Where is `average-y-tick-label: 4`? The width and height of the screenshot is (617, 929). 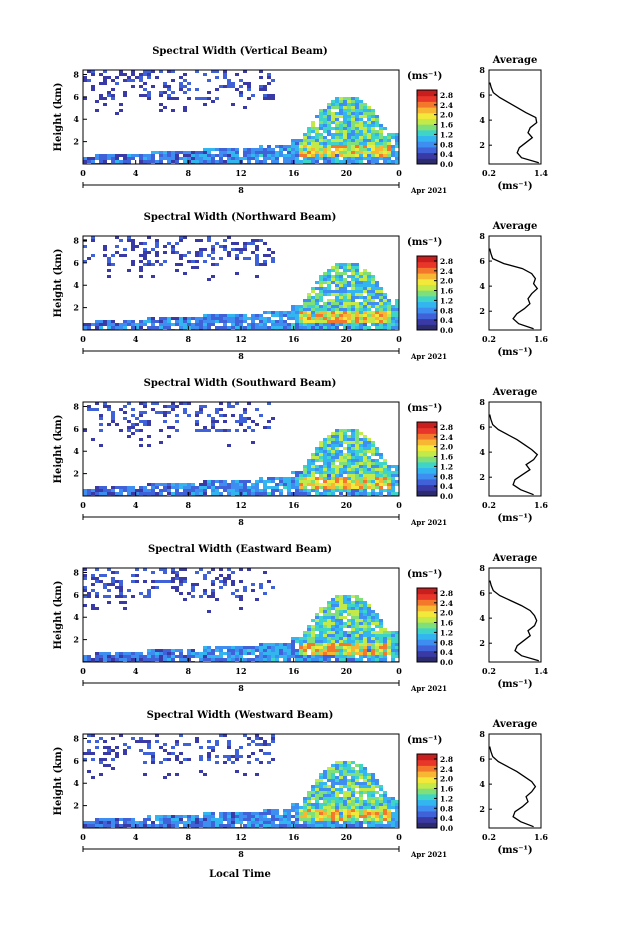
average-y-tick-label: 4 is located at coordinates (482, 618).